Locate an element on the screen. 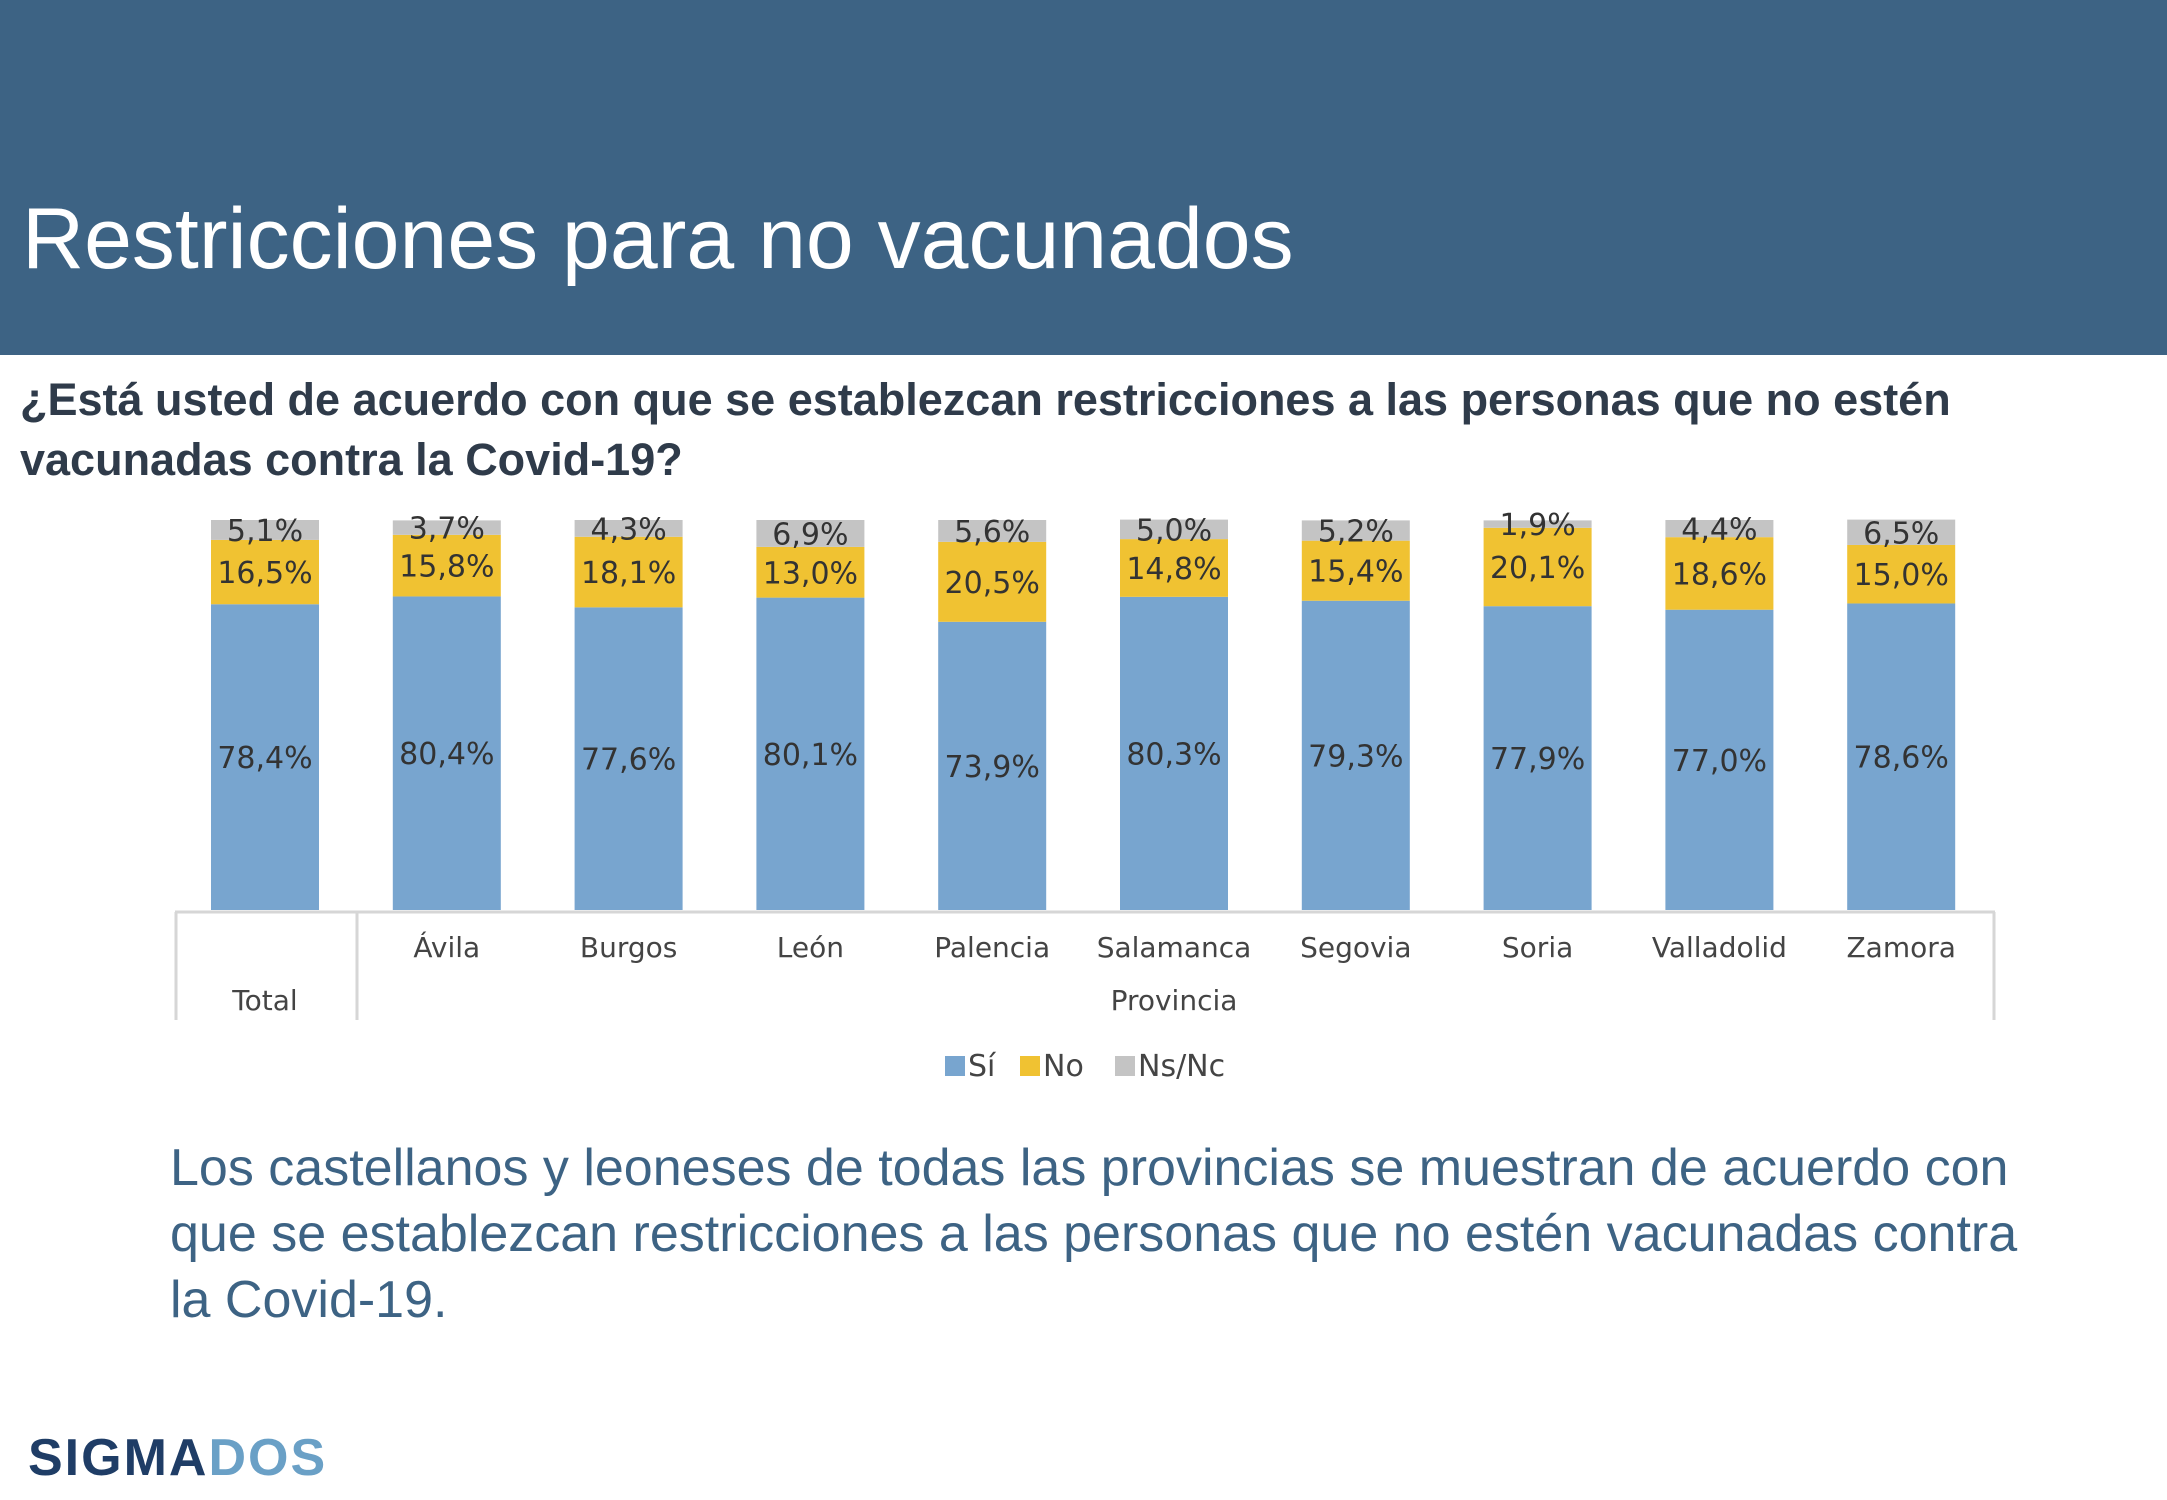 The width and height of the screenshot is (2167, 1500). x-tick-label: Palencia is located at coordinates (992, 947).